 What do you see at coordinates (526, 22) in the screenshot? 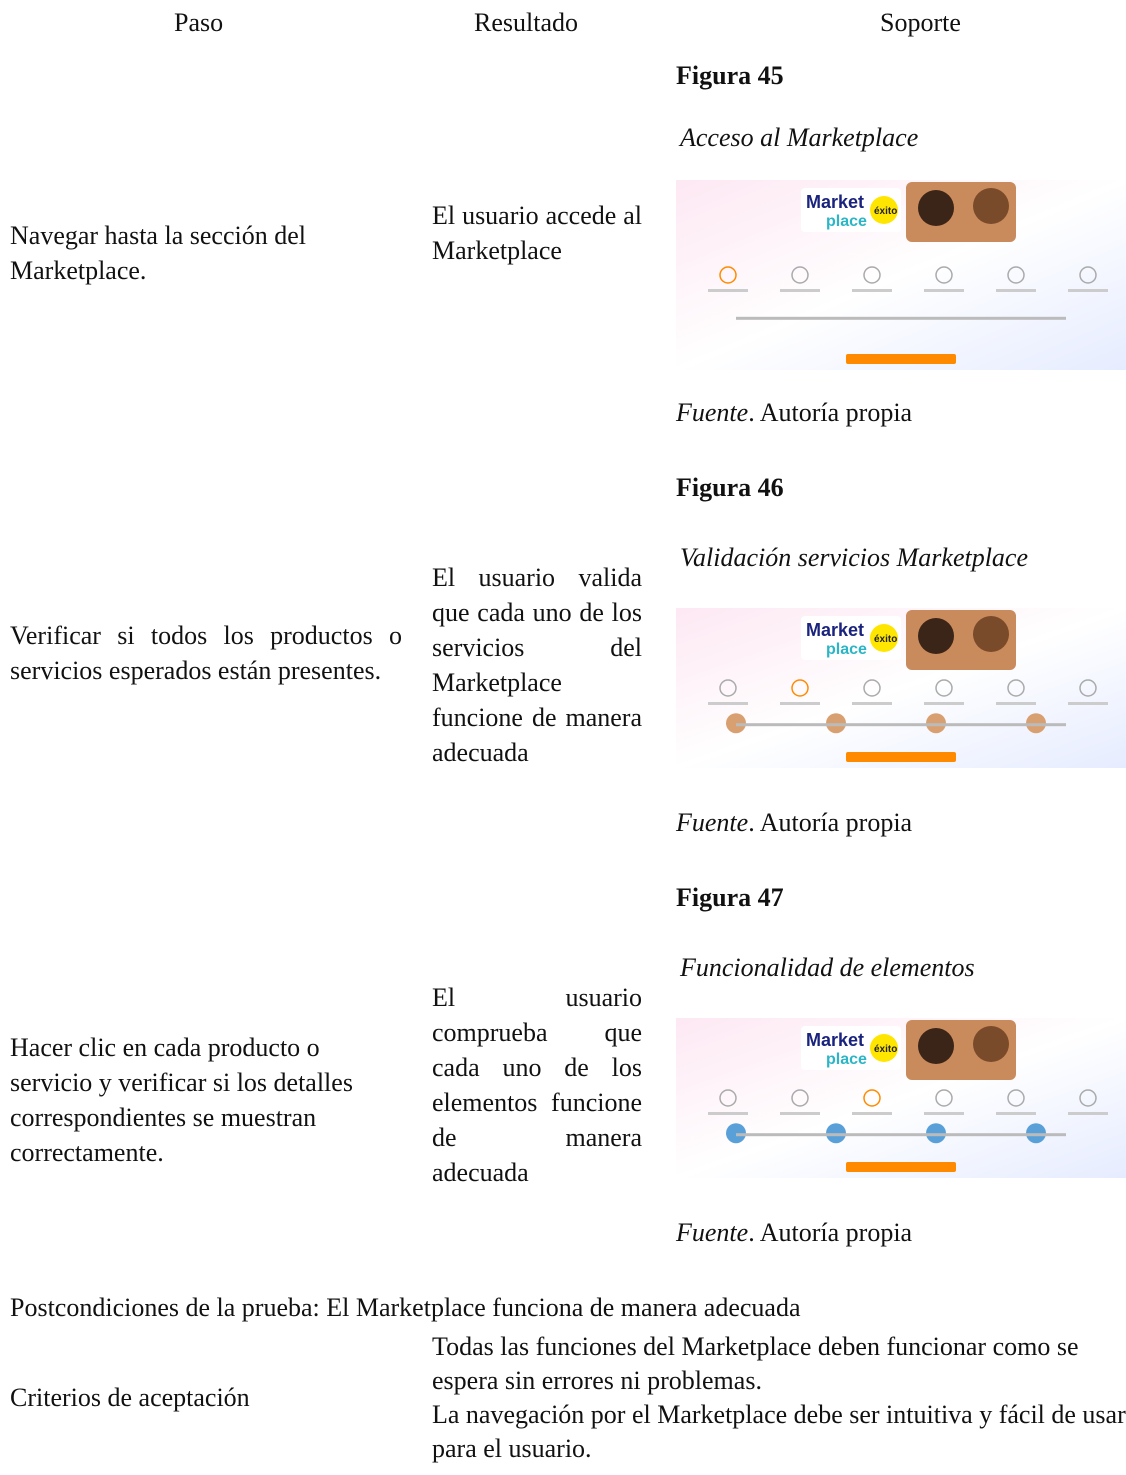
I see `header: Resultado` at bounding box center [526, 22].